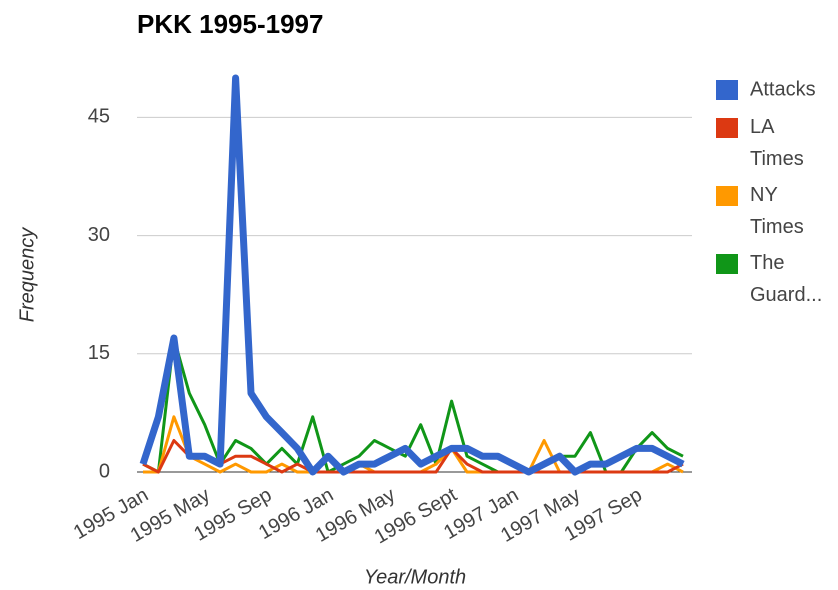 The width and height of the screenshot is (838, 590). I want to click on x-axis-title: Year/Month, so click(415, 577).